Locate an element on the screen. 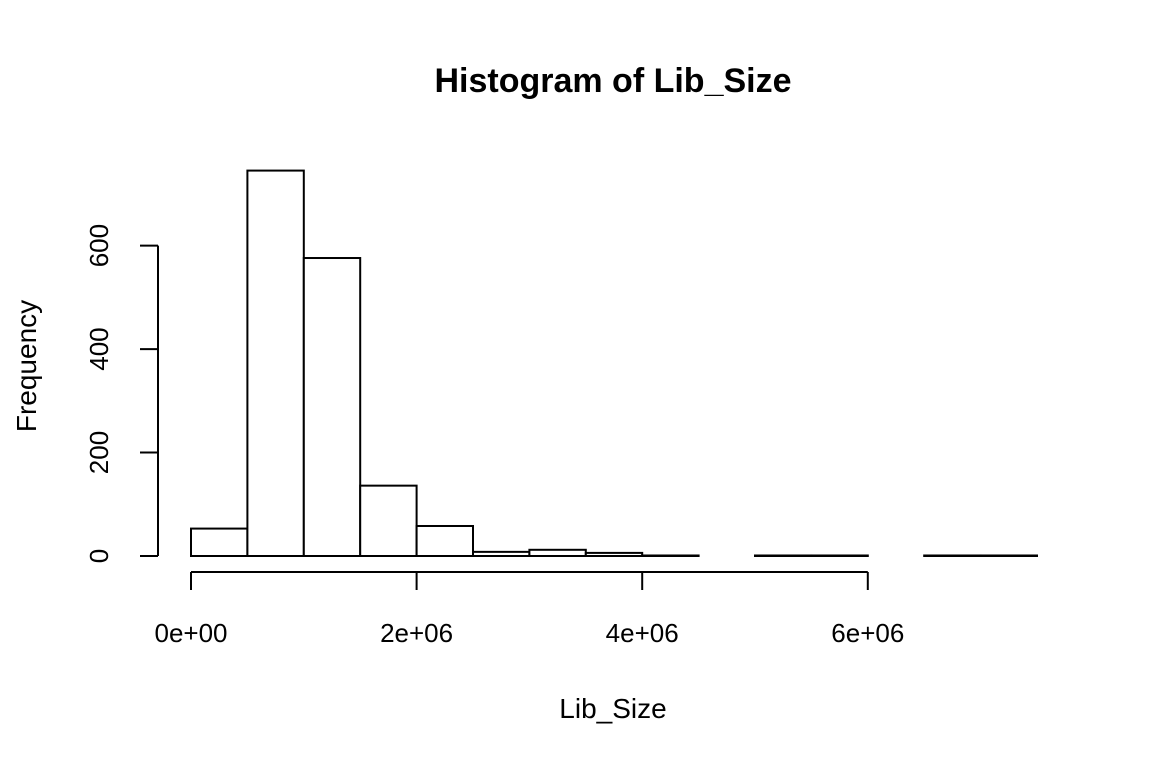 The image size is (1152, 768). x-axis-label: Lib_Size is located at coordinates (612, 708).